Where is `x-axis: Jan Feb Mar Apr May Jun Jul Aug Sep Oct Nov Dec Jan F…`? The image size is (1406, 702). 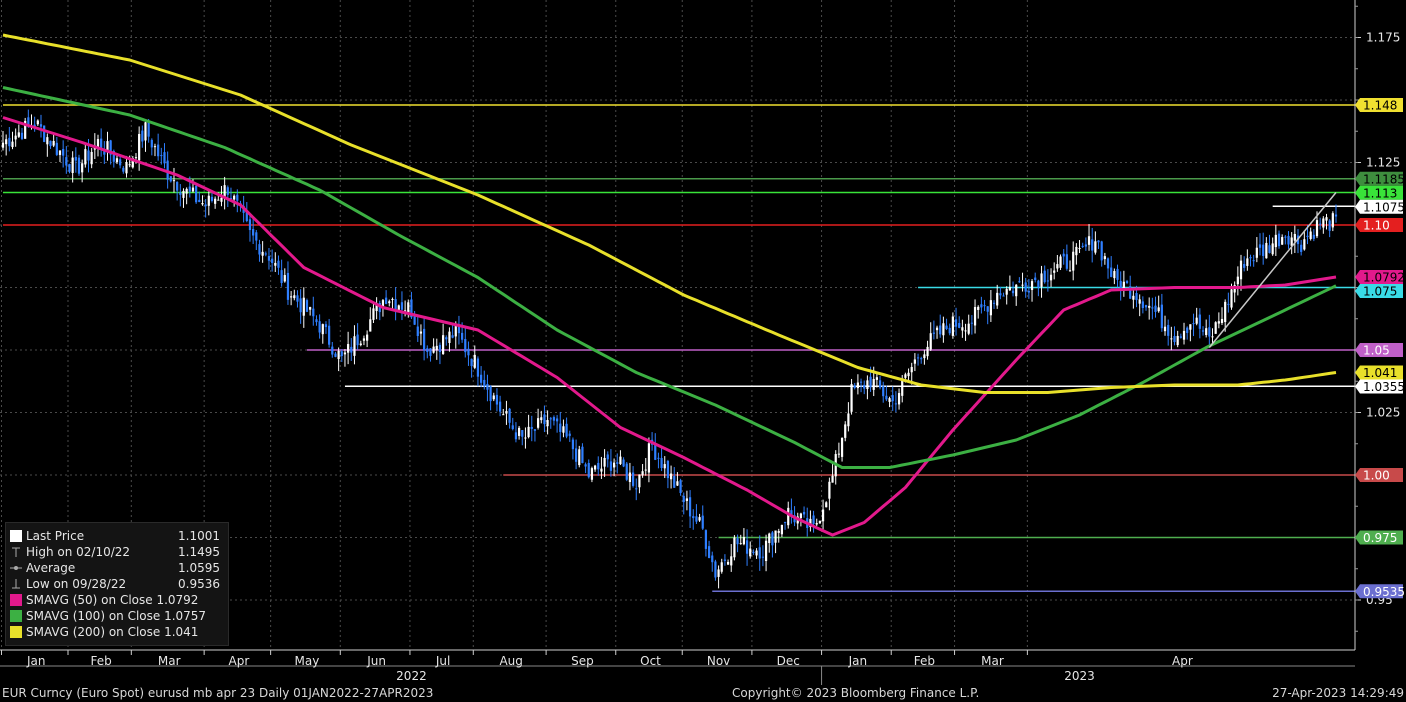 x-axis: Jan Feb Mar Apr May Jun Jul Aug Sep Oct Nov Dec Jan F… is located at coordinates (677, 667).